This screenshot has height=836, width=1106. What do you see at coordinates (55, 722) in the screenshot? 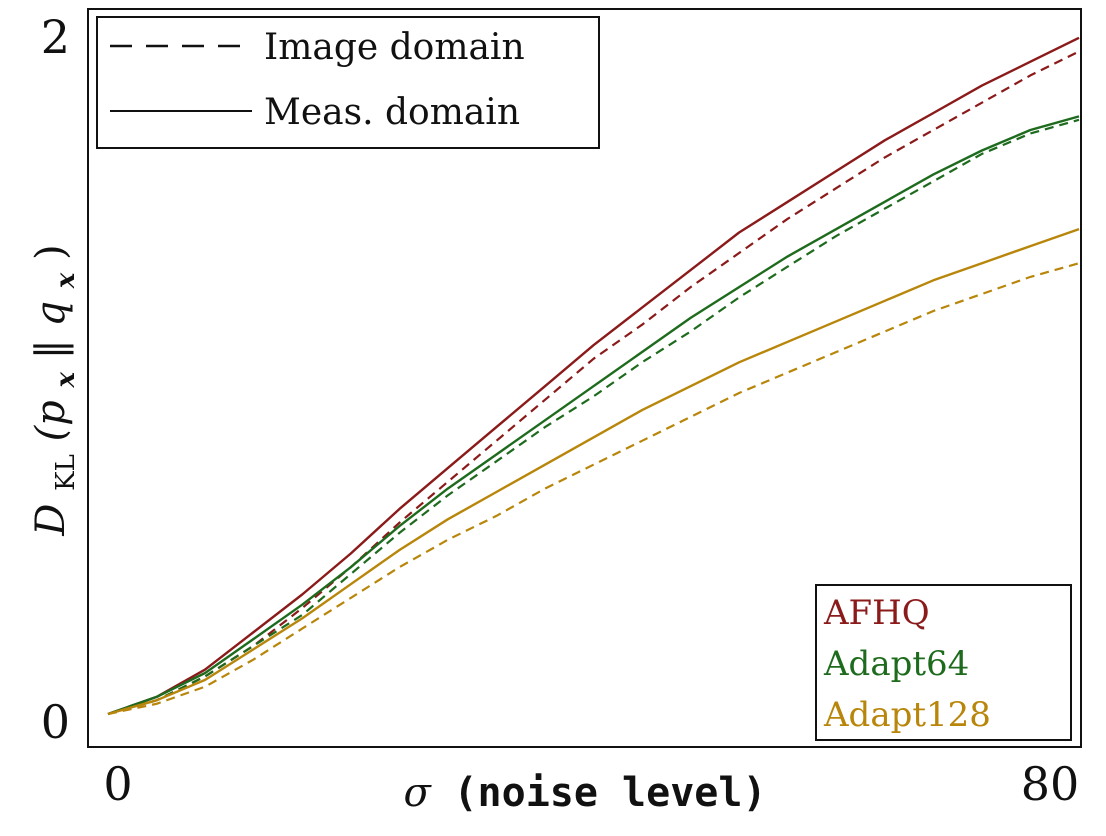
I see `y-tick-label-bottom: 0` at bounding box center [55, 722].